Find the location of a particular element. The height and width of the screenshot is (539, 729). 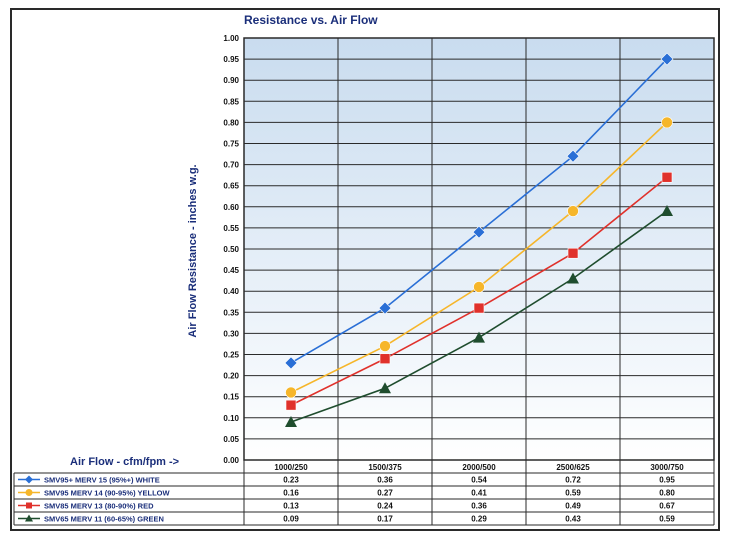

table-cell-value: 0.54 is located at coordinates (479, 480).